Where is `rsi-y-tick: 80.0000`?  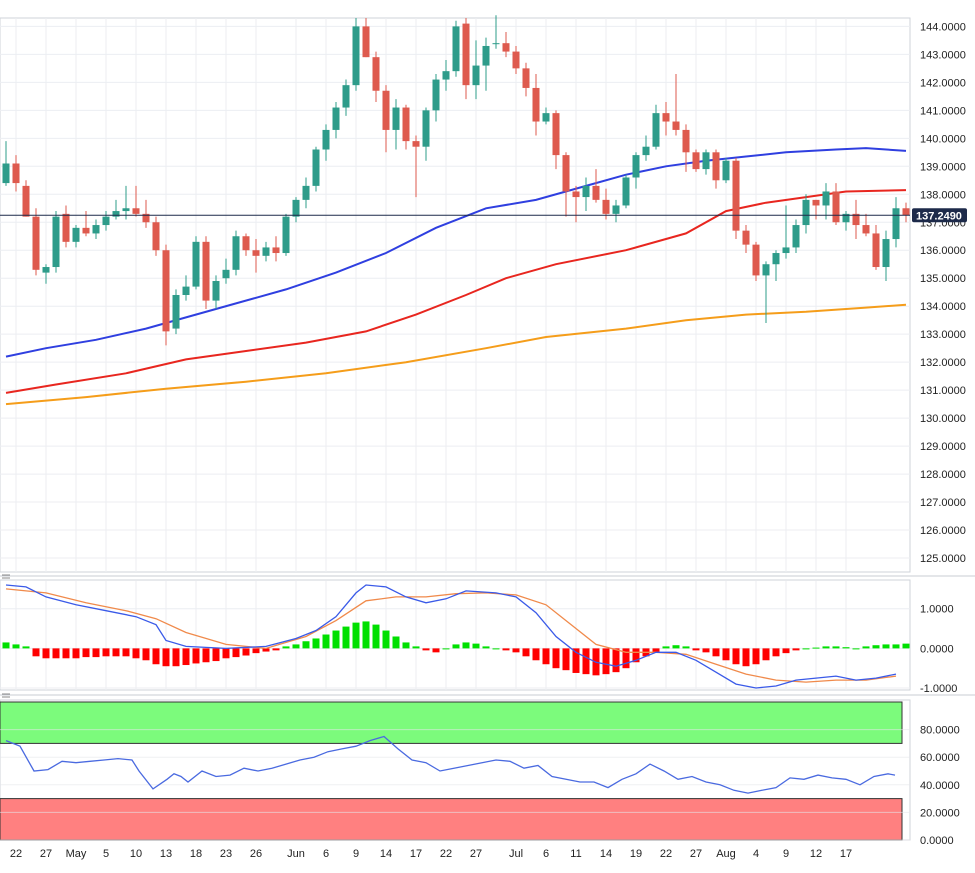
rsi-y-tick: 80.0000 is located at coordinates (940, 731).